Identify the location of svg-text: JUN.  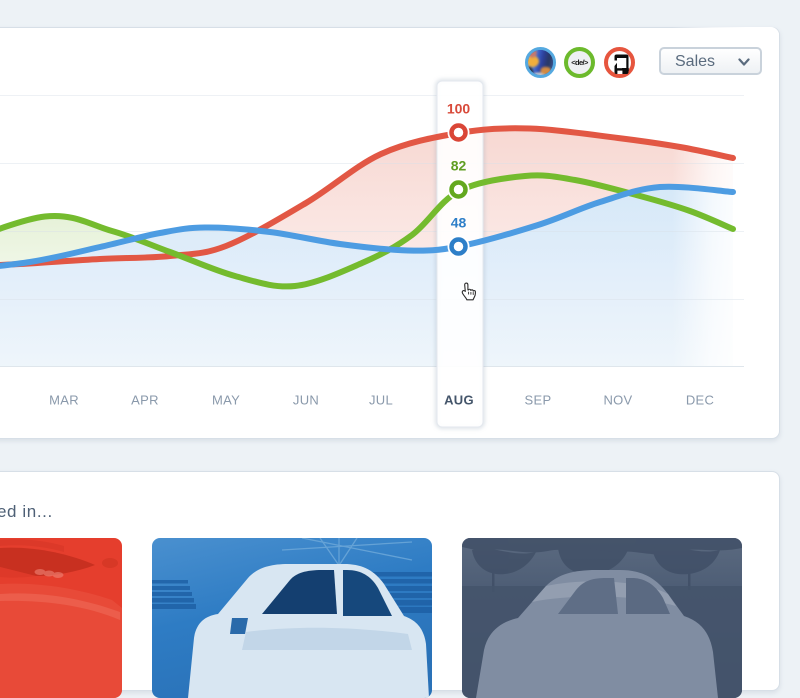
(306, 400).